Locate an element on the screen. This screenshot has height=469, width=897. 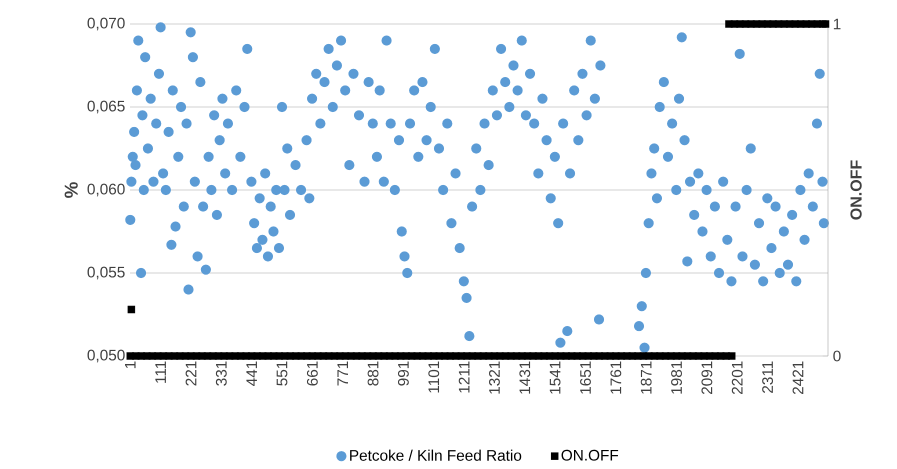
y-tick-label: 0,065 is located at coordinates (106, 107).